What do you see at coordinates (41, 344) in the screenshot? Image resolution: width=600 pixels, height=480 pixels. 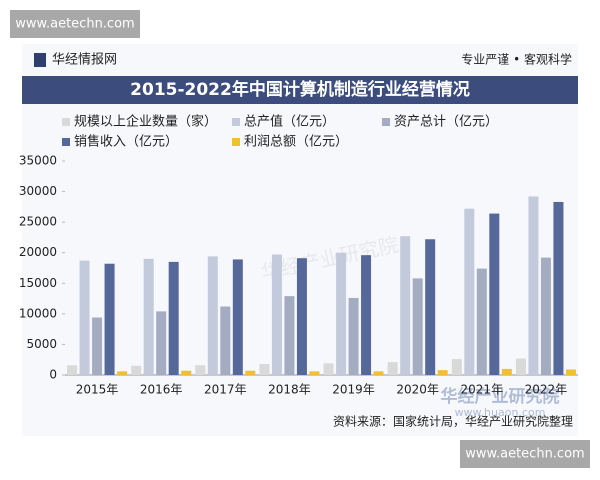 I see `y-tick-label: 5000` at bounding box center [41, 344].